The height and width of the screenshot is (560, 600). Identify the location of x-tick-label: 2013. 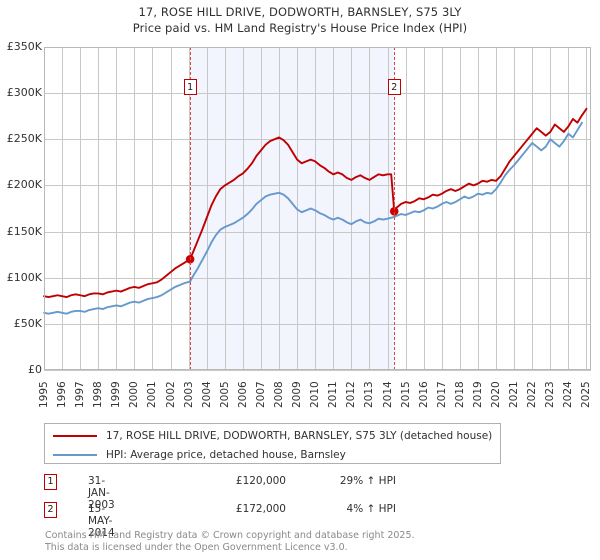
(369, 394).